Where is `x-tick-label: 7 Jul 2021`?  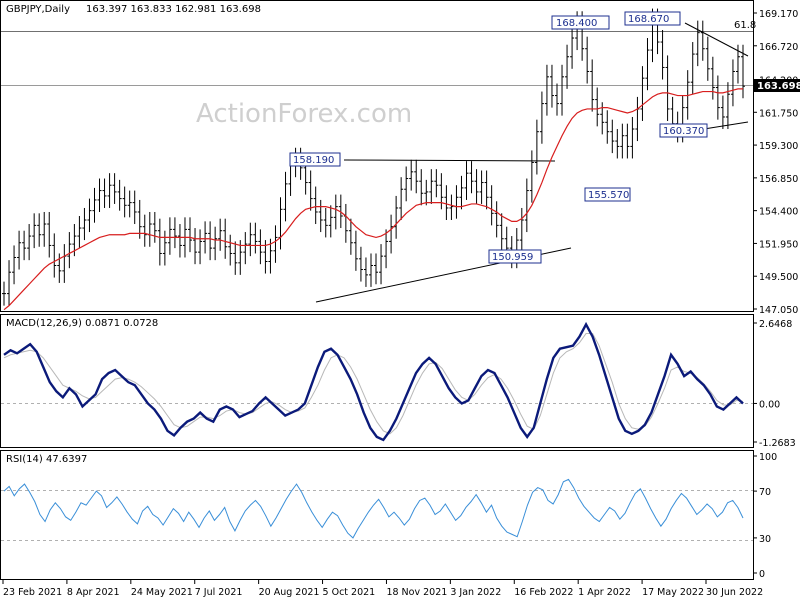 x-tick-label: 7 Jul 2021 is located at coordinates (219, 592).